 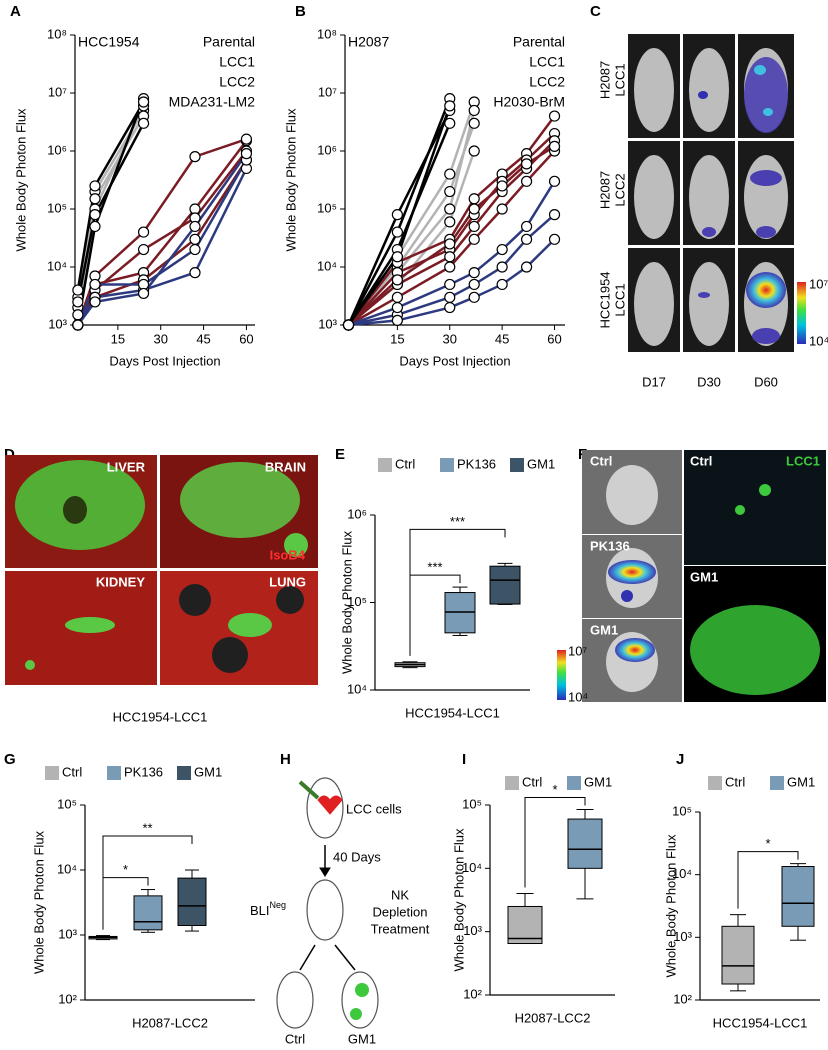 What do you see at coordinates (709, 381) in the screenshot?
I see `column-label: D30` at bounding box center [709, 381].